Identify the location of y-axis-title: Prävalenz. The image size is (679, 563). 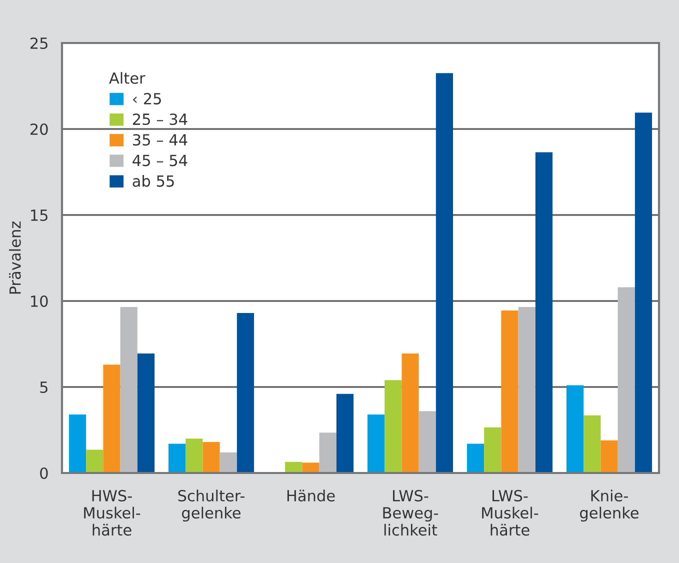
(15, 257).